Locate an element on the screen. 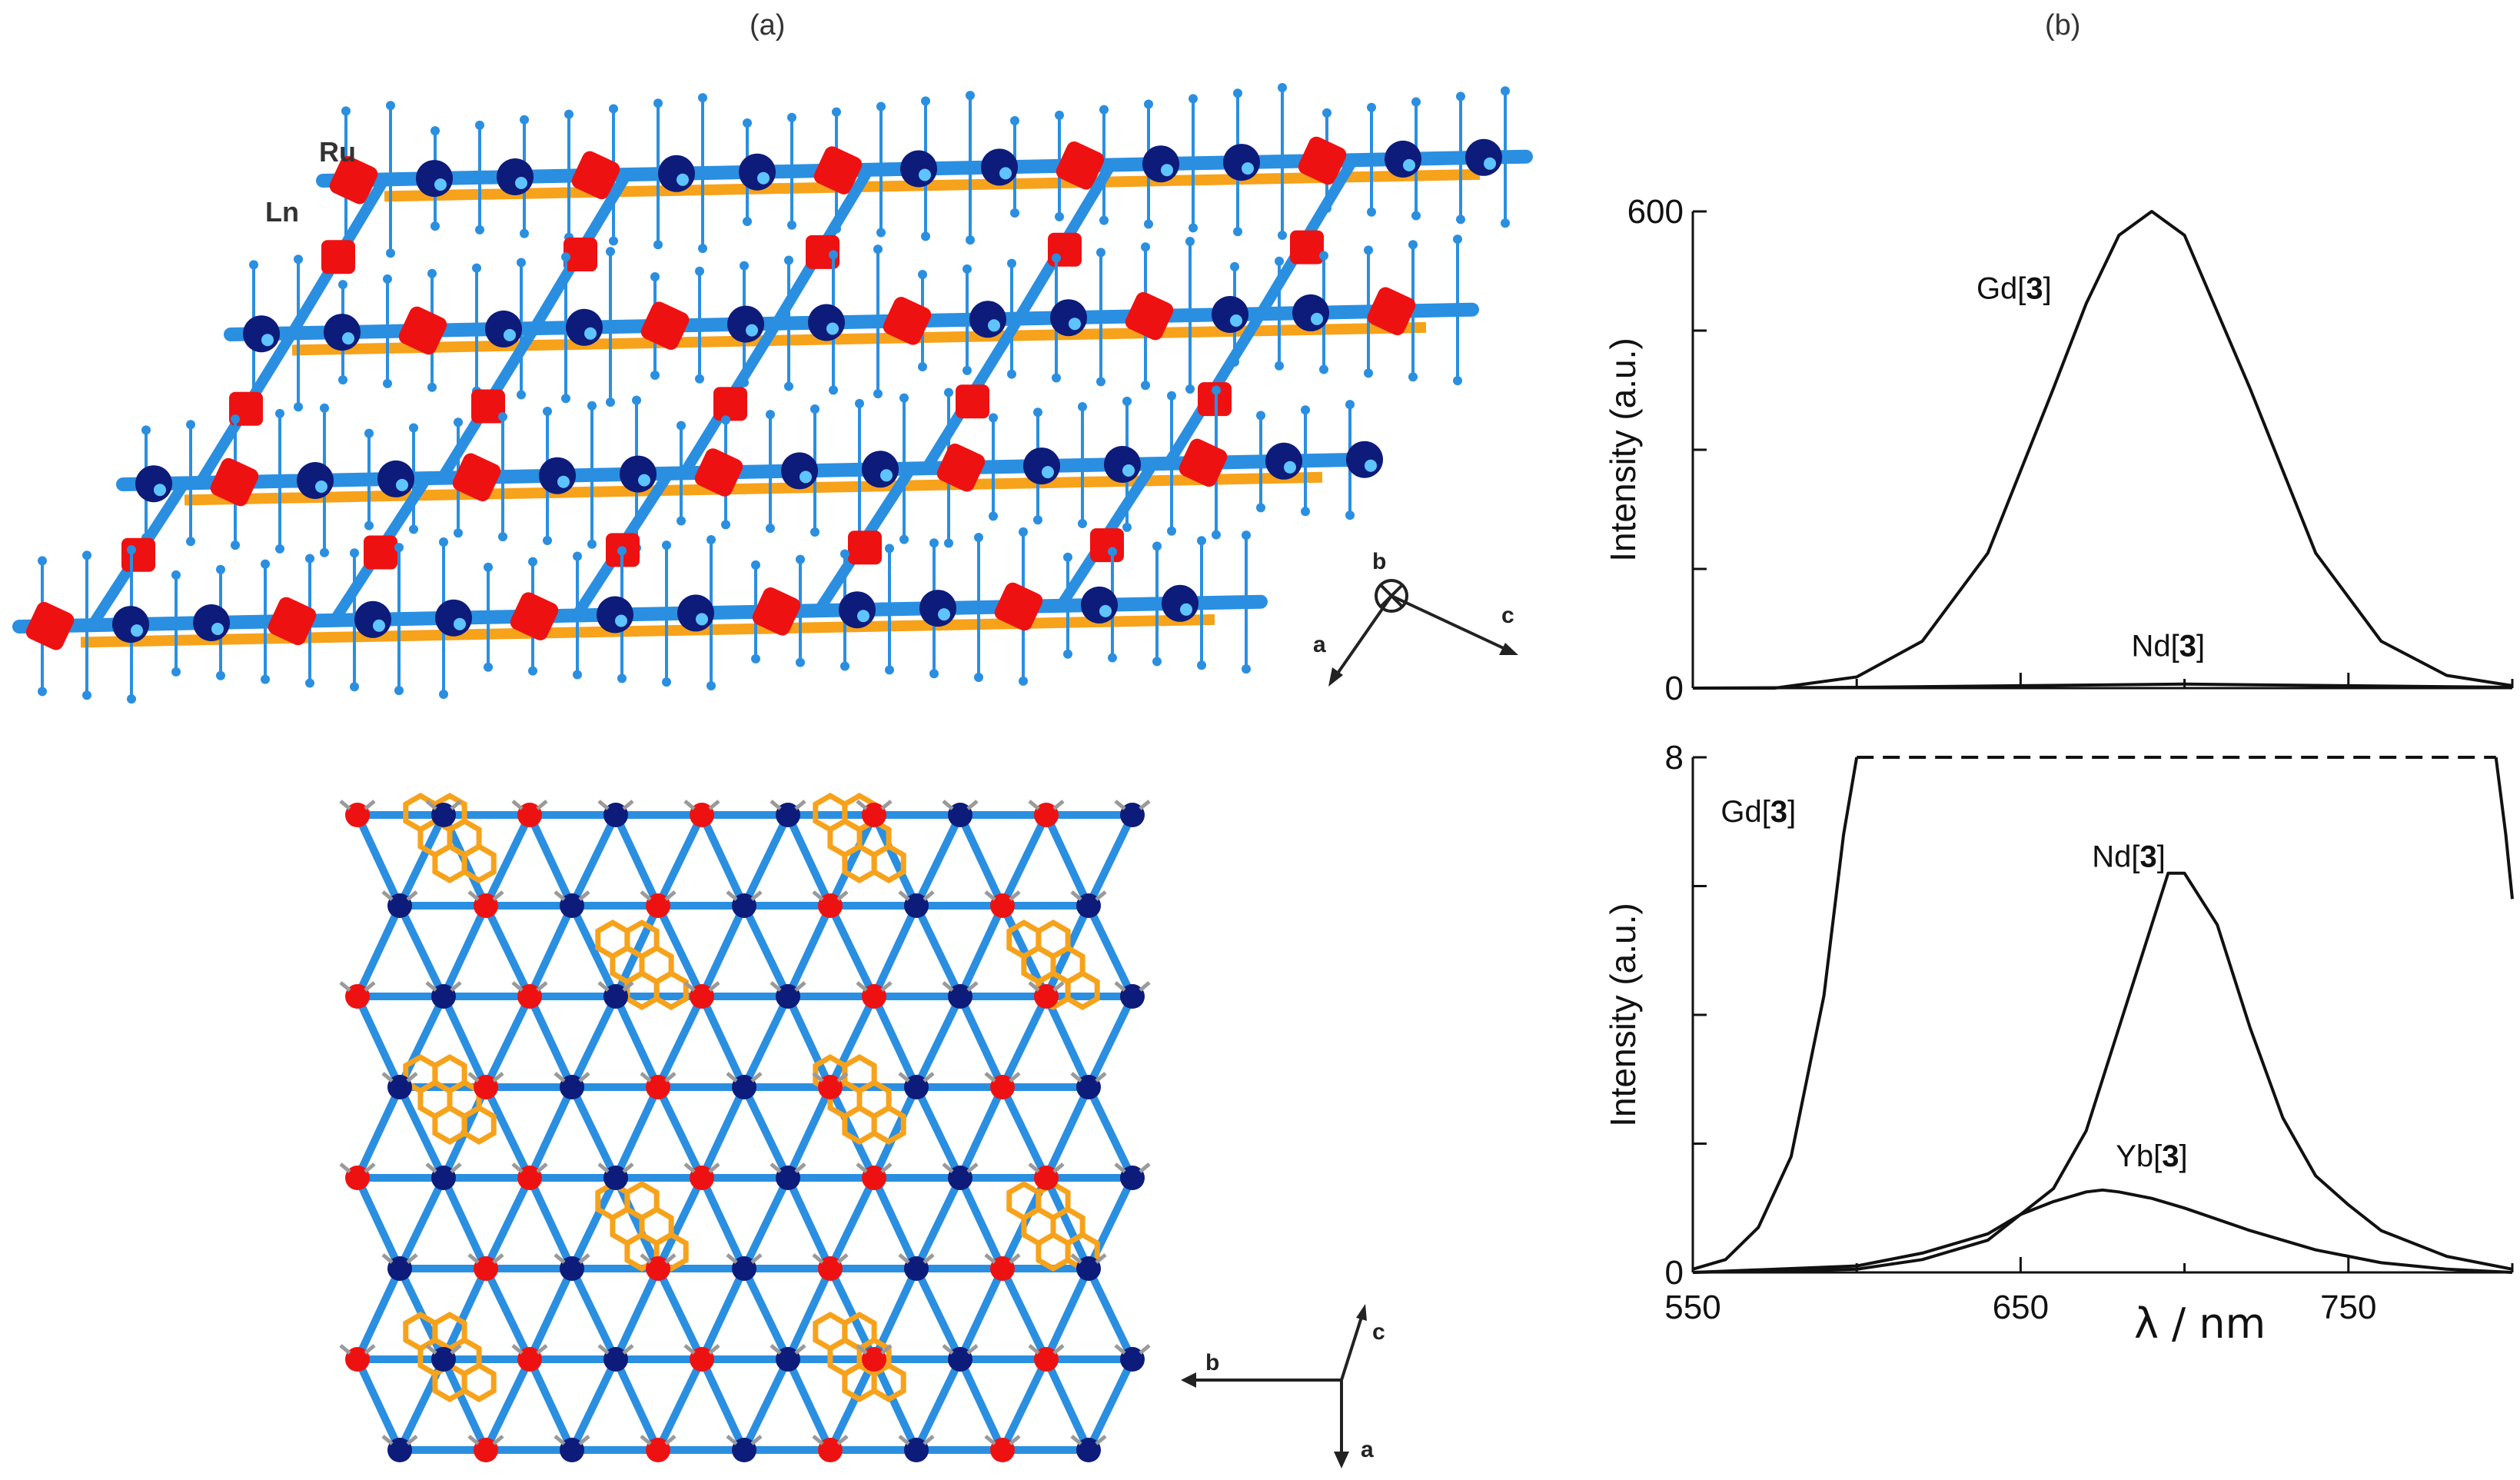  axis-label-c-top: c is located at coordinates (1508, 615).